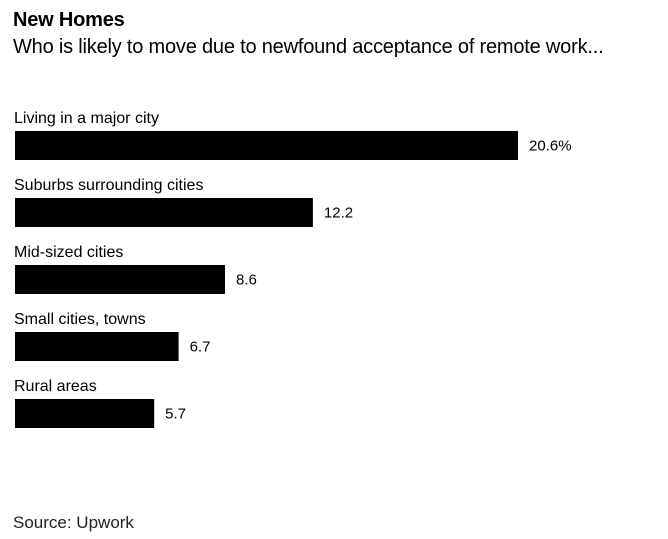 The height and width of the screenshot is (539, 668). Describe the element at coordinates (86, 118) in the screenshot. I see `category-label: Living in a major city` at that location.